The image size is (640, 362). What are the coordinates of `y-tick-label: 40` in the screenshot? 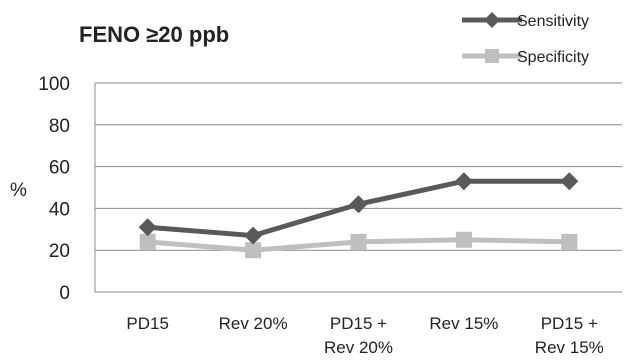 It's located at (59, 209).